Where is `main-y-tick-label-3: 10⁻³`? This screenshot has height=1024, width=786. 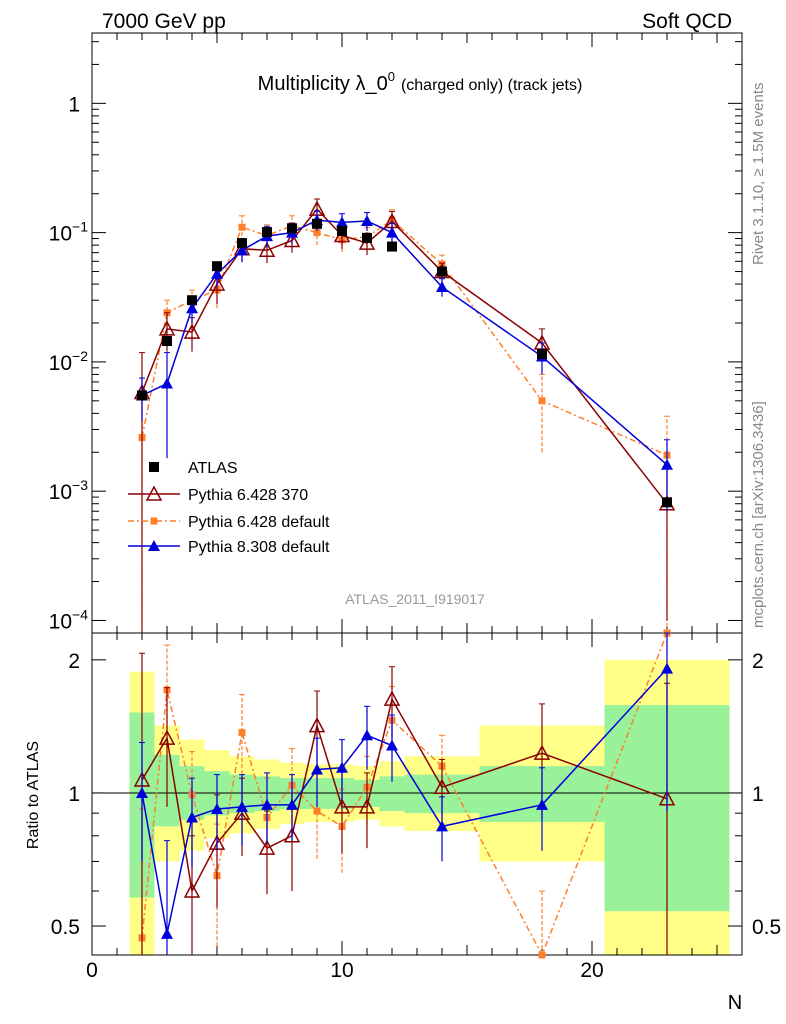 main-y-tick-label-3: 10⁻³ is located at coordinates (69, 490).